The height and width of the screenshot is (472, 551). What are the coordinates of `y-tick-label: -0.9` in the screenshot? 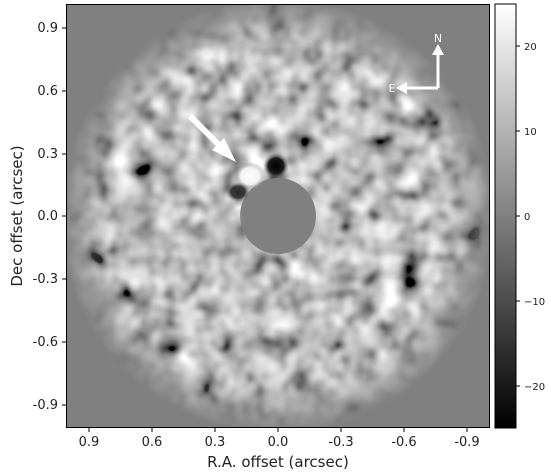 It's located at (45, 405).